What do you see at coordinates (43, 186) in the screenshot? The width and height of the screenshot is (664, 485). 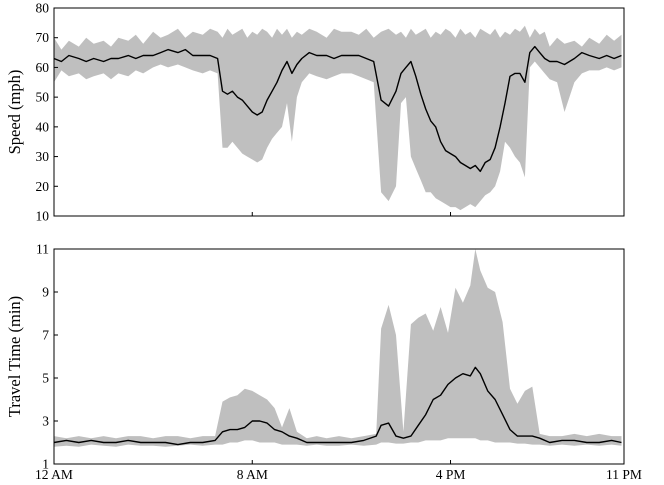 I see `y-tick-label: 20` at bounding box center [43, 186].